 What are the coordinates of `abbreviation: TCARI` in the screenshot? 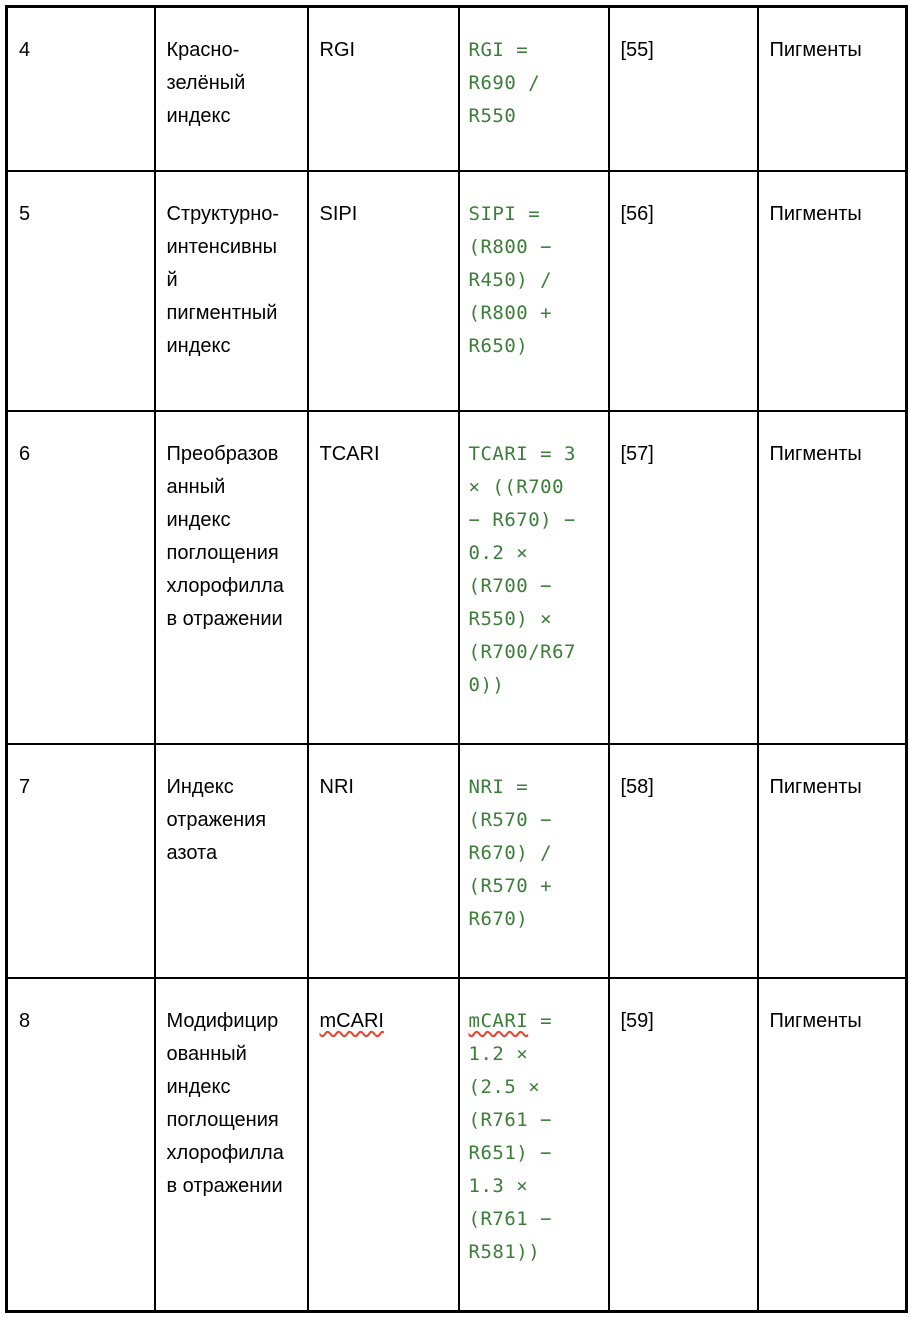 It's located at (349, 453).